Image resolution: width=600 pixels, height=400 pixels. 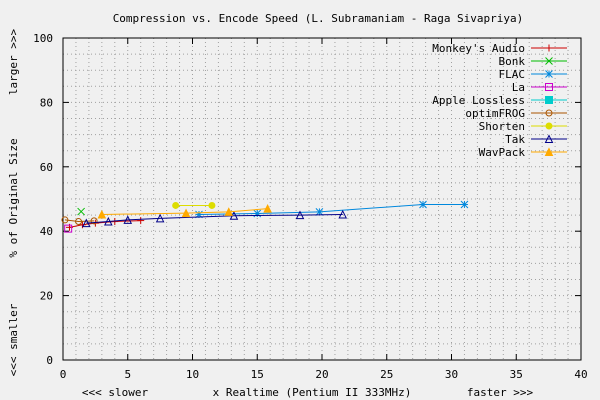 What do you see at coordinates (13, 62) in the screenshot?
I see `y-axis-label-top: larger >>>` at bounding box center [13, 62].